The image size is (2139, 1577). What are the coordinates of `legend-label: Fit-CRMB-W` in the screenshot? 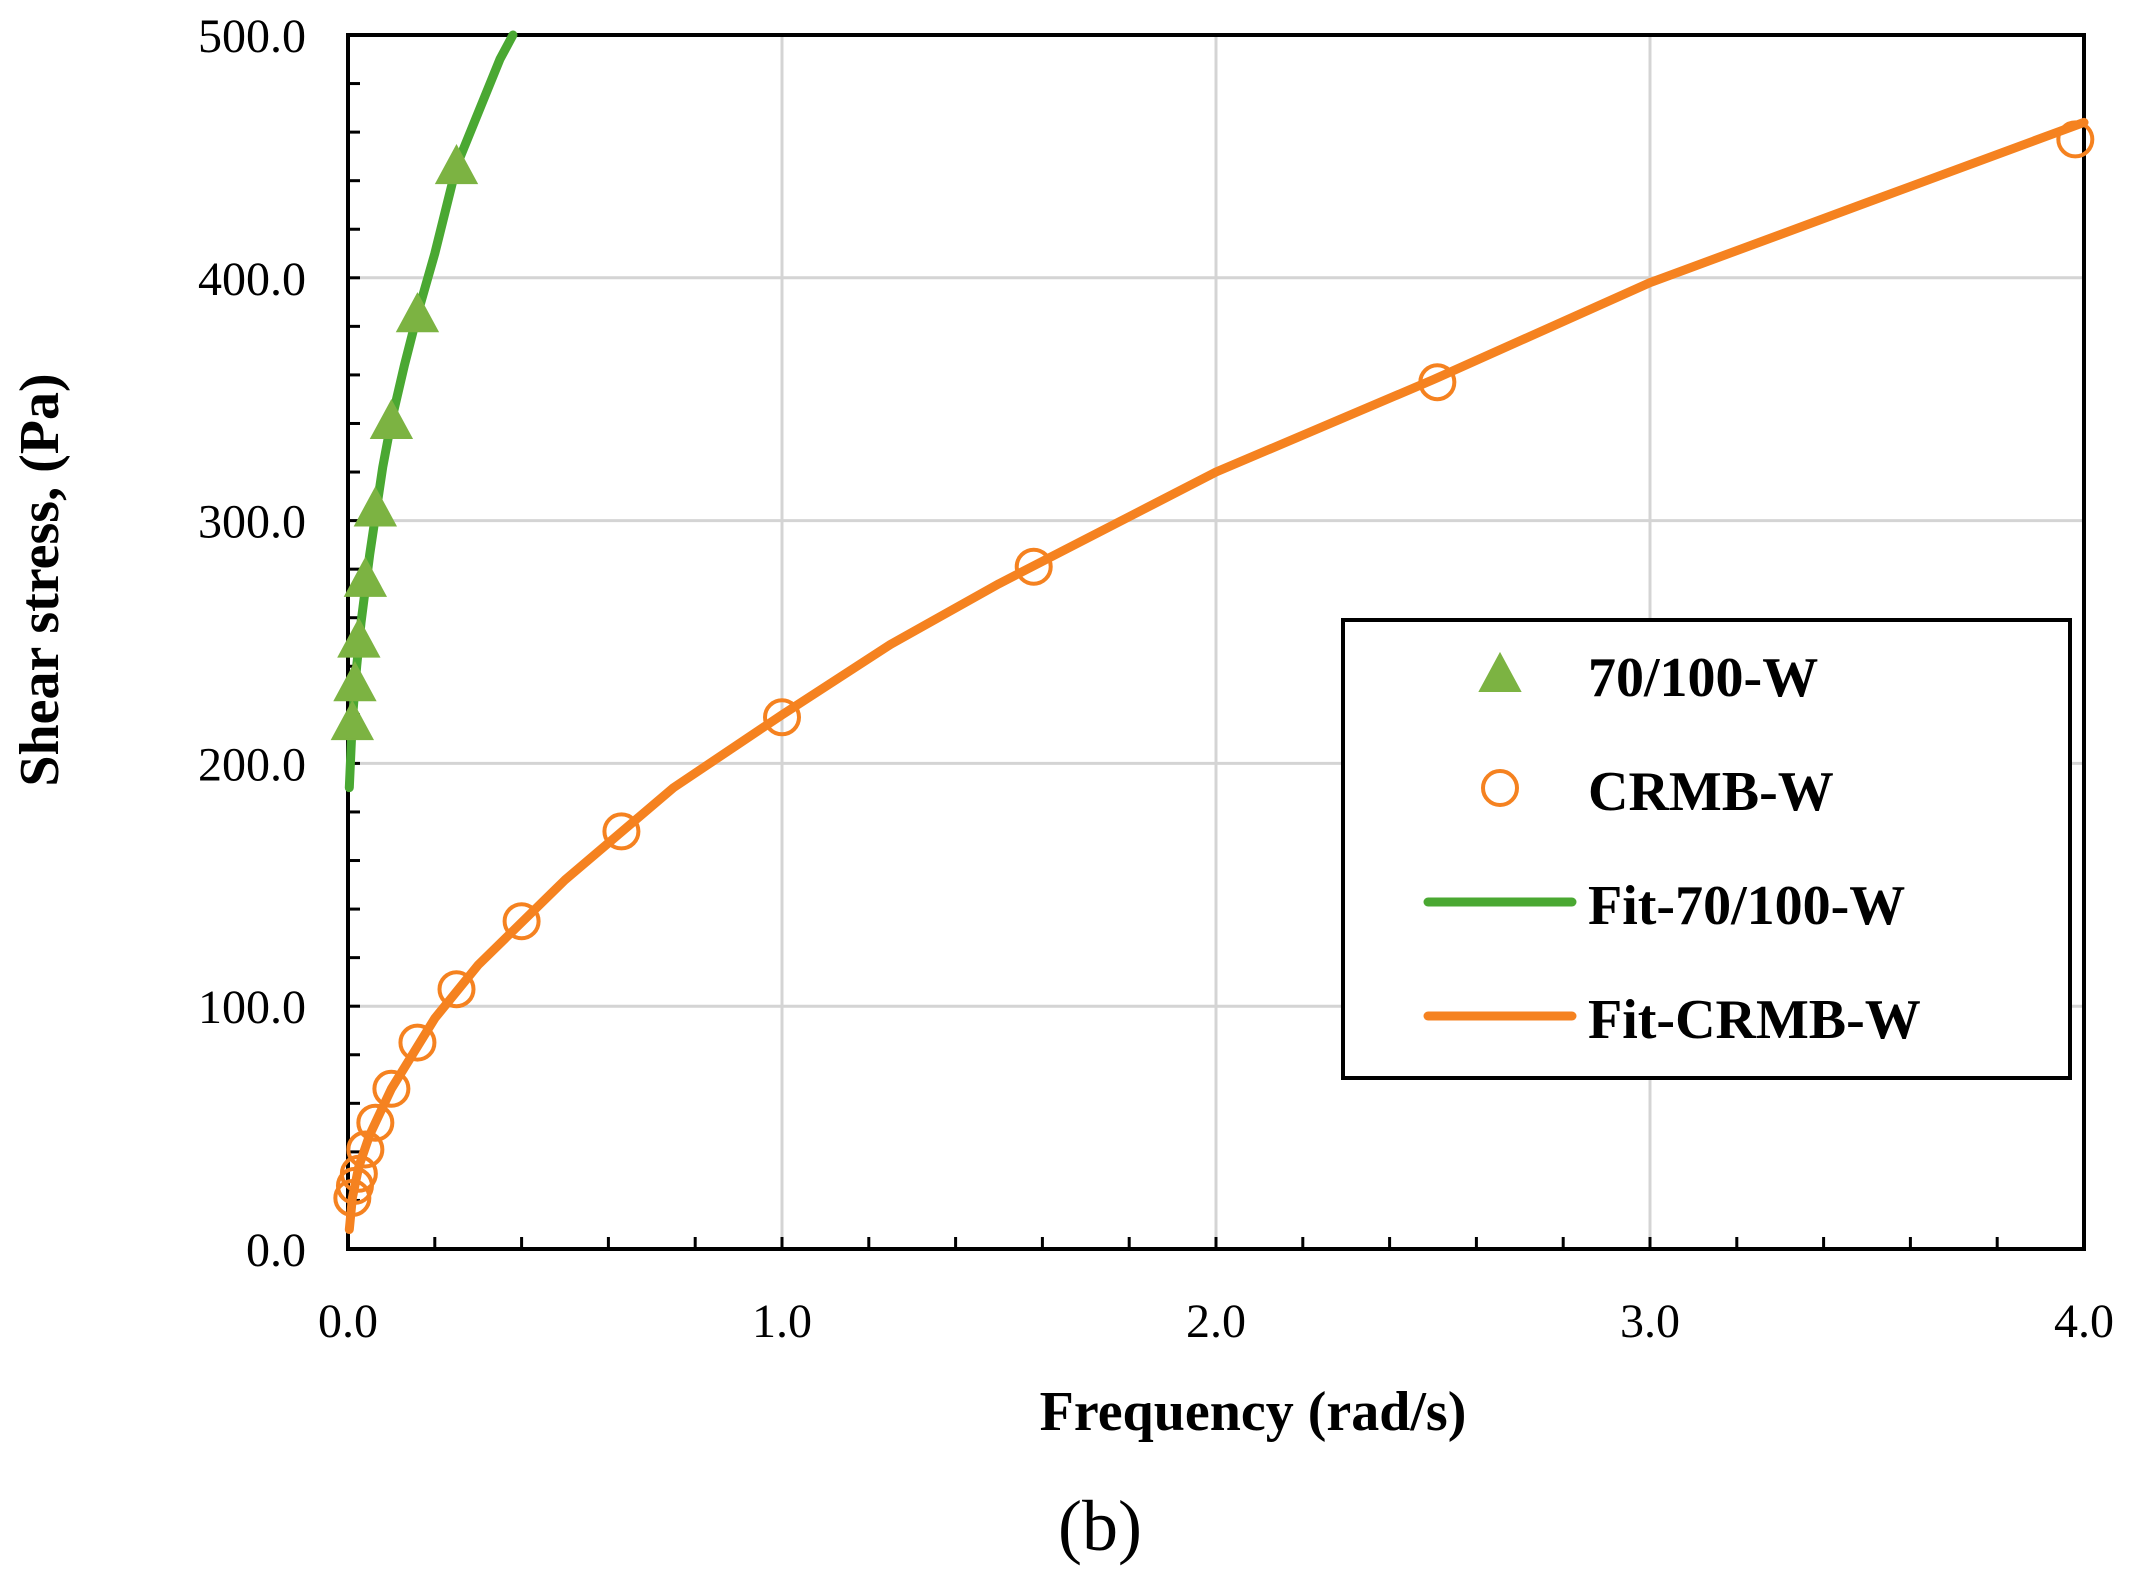 It's located at (1754, 1020).